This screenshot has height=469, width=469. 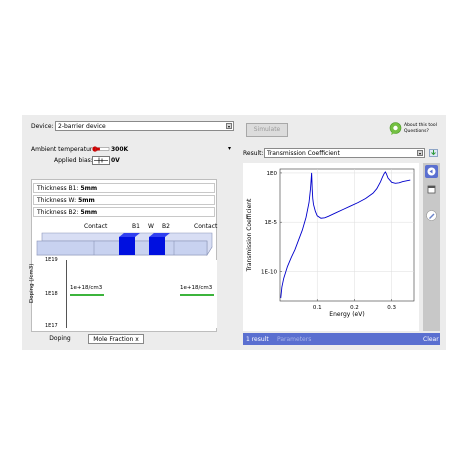 I want to click on thickness-w-label: Thickness W:, so click(x=57, y=200).